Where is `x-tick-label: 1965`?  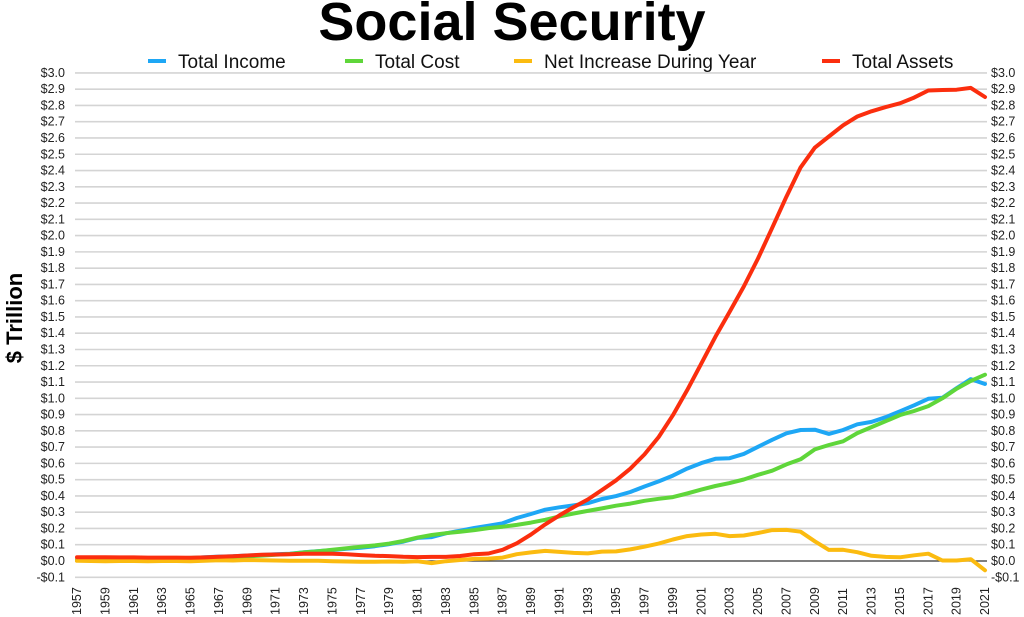 x-tick-label: 1965 is located at coordinates (191, 601).